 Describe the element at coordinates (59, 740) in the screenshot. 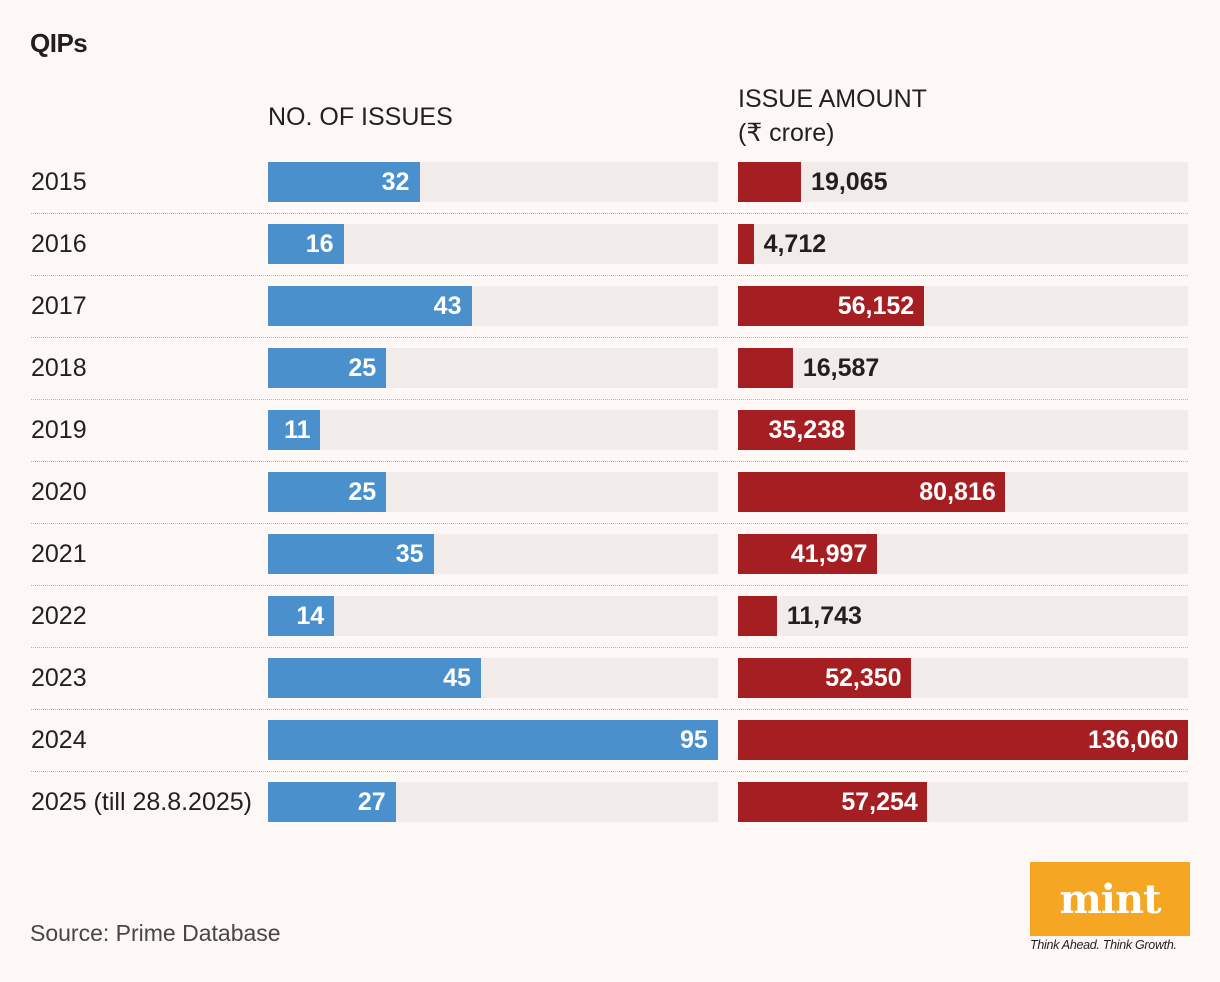

I see `year-label: 2024` at that location.